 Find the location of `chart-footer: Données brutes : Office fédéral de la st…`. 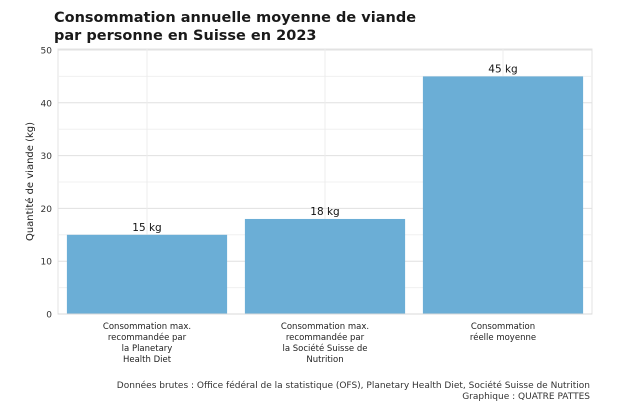

chart-footer: Données brutes : Office fédéral de la st… is located at coordinates (353, 392).